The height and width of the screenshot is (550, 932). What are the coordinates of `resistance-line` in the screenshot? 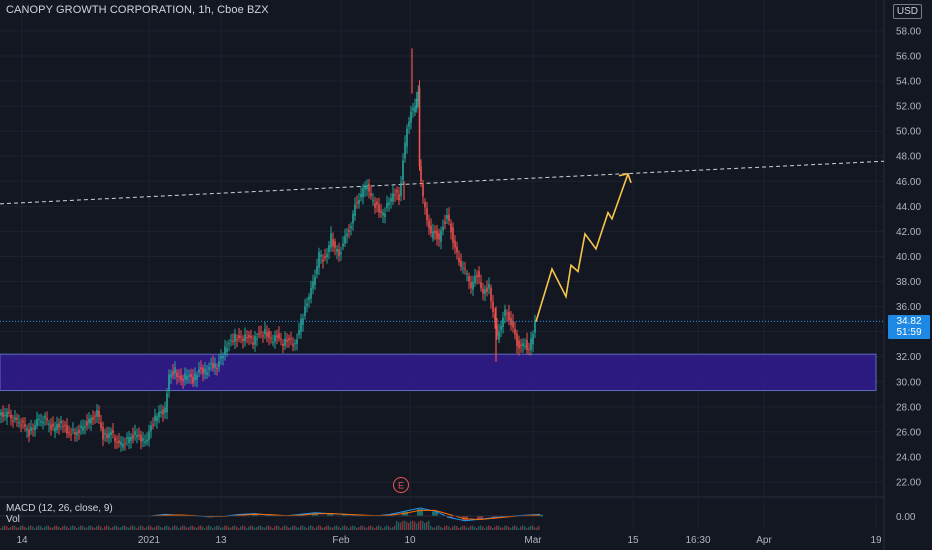 It's located at (442, 182).